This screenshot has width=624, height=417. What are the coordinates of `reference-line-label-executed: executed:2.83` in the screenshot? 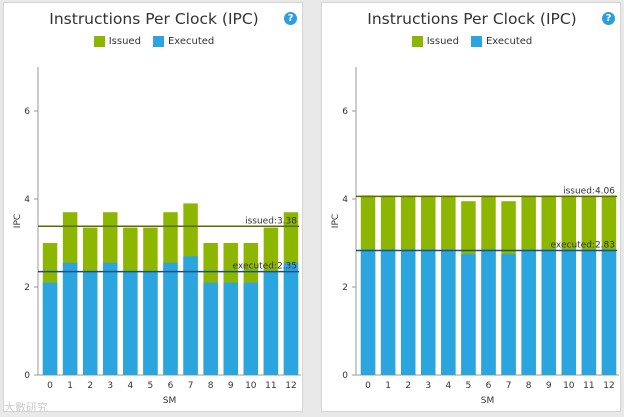 It's located at (583, 245).